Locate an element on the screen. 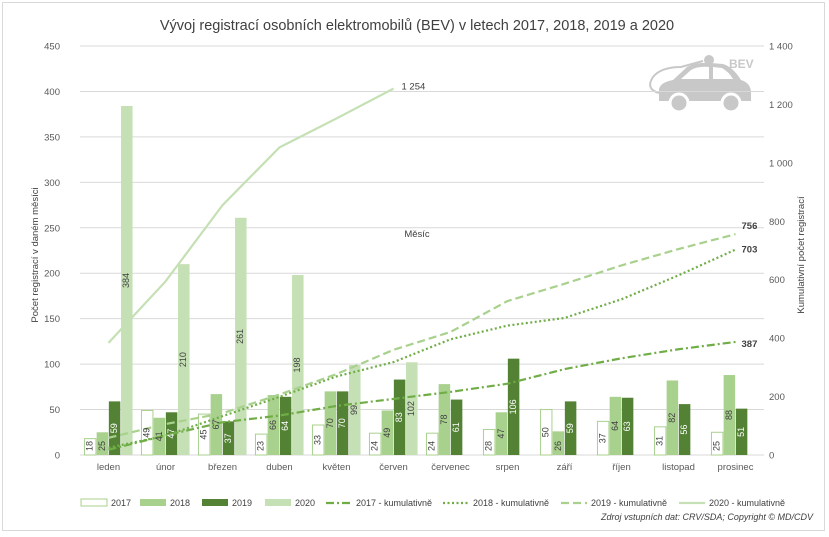  bar-value-label: 50 is located at coordinates (546, 432).